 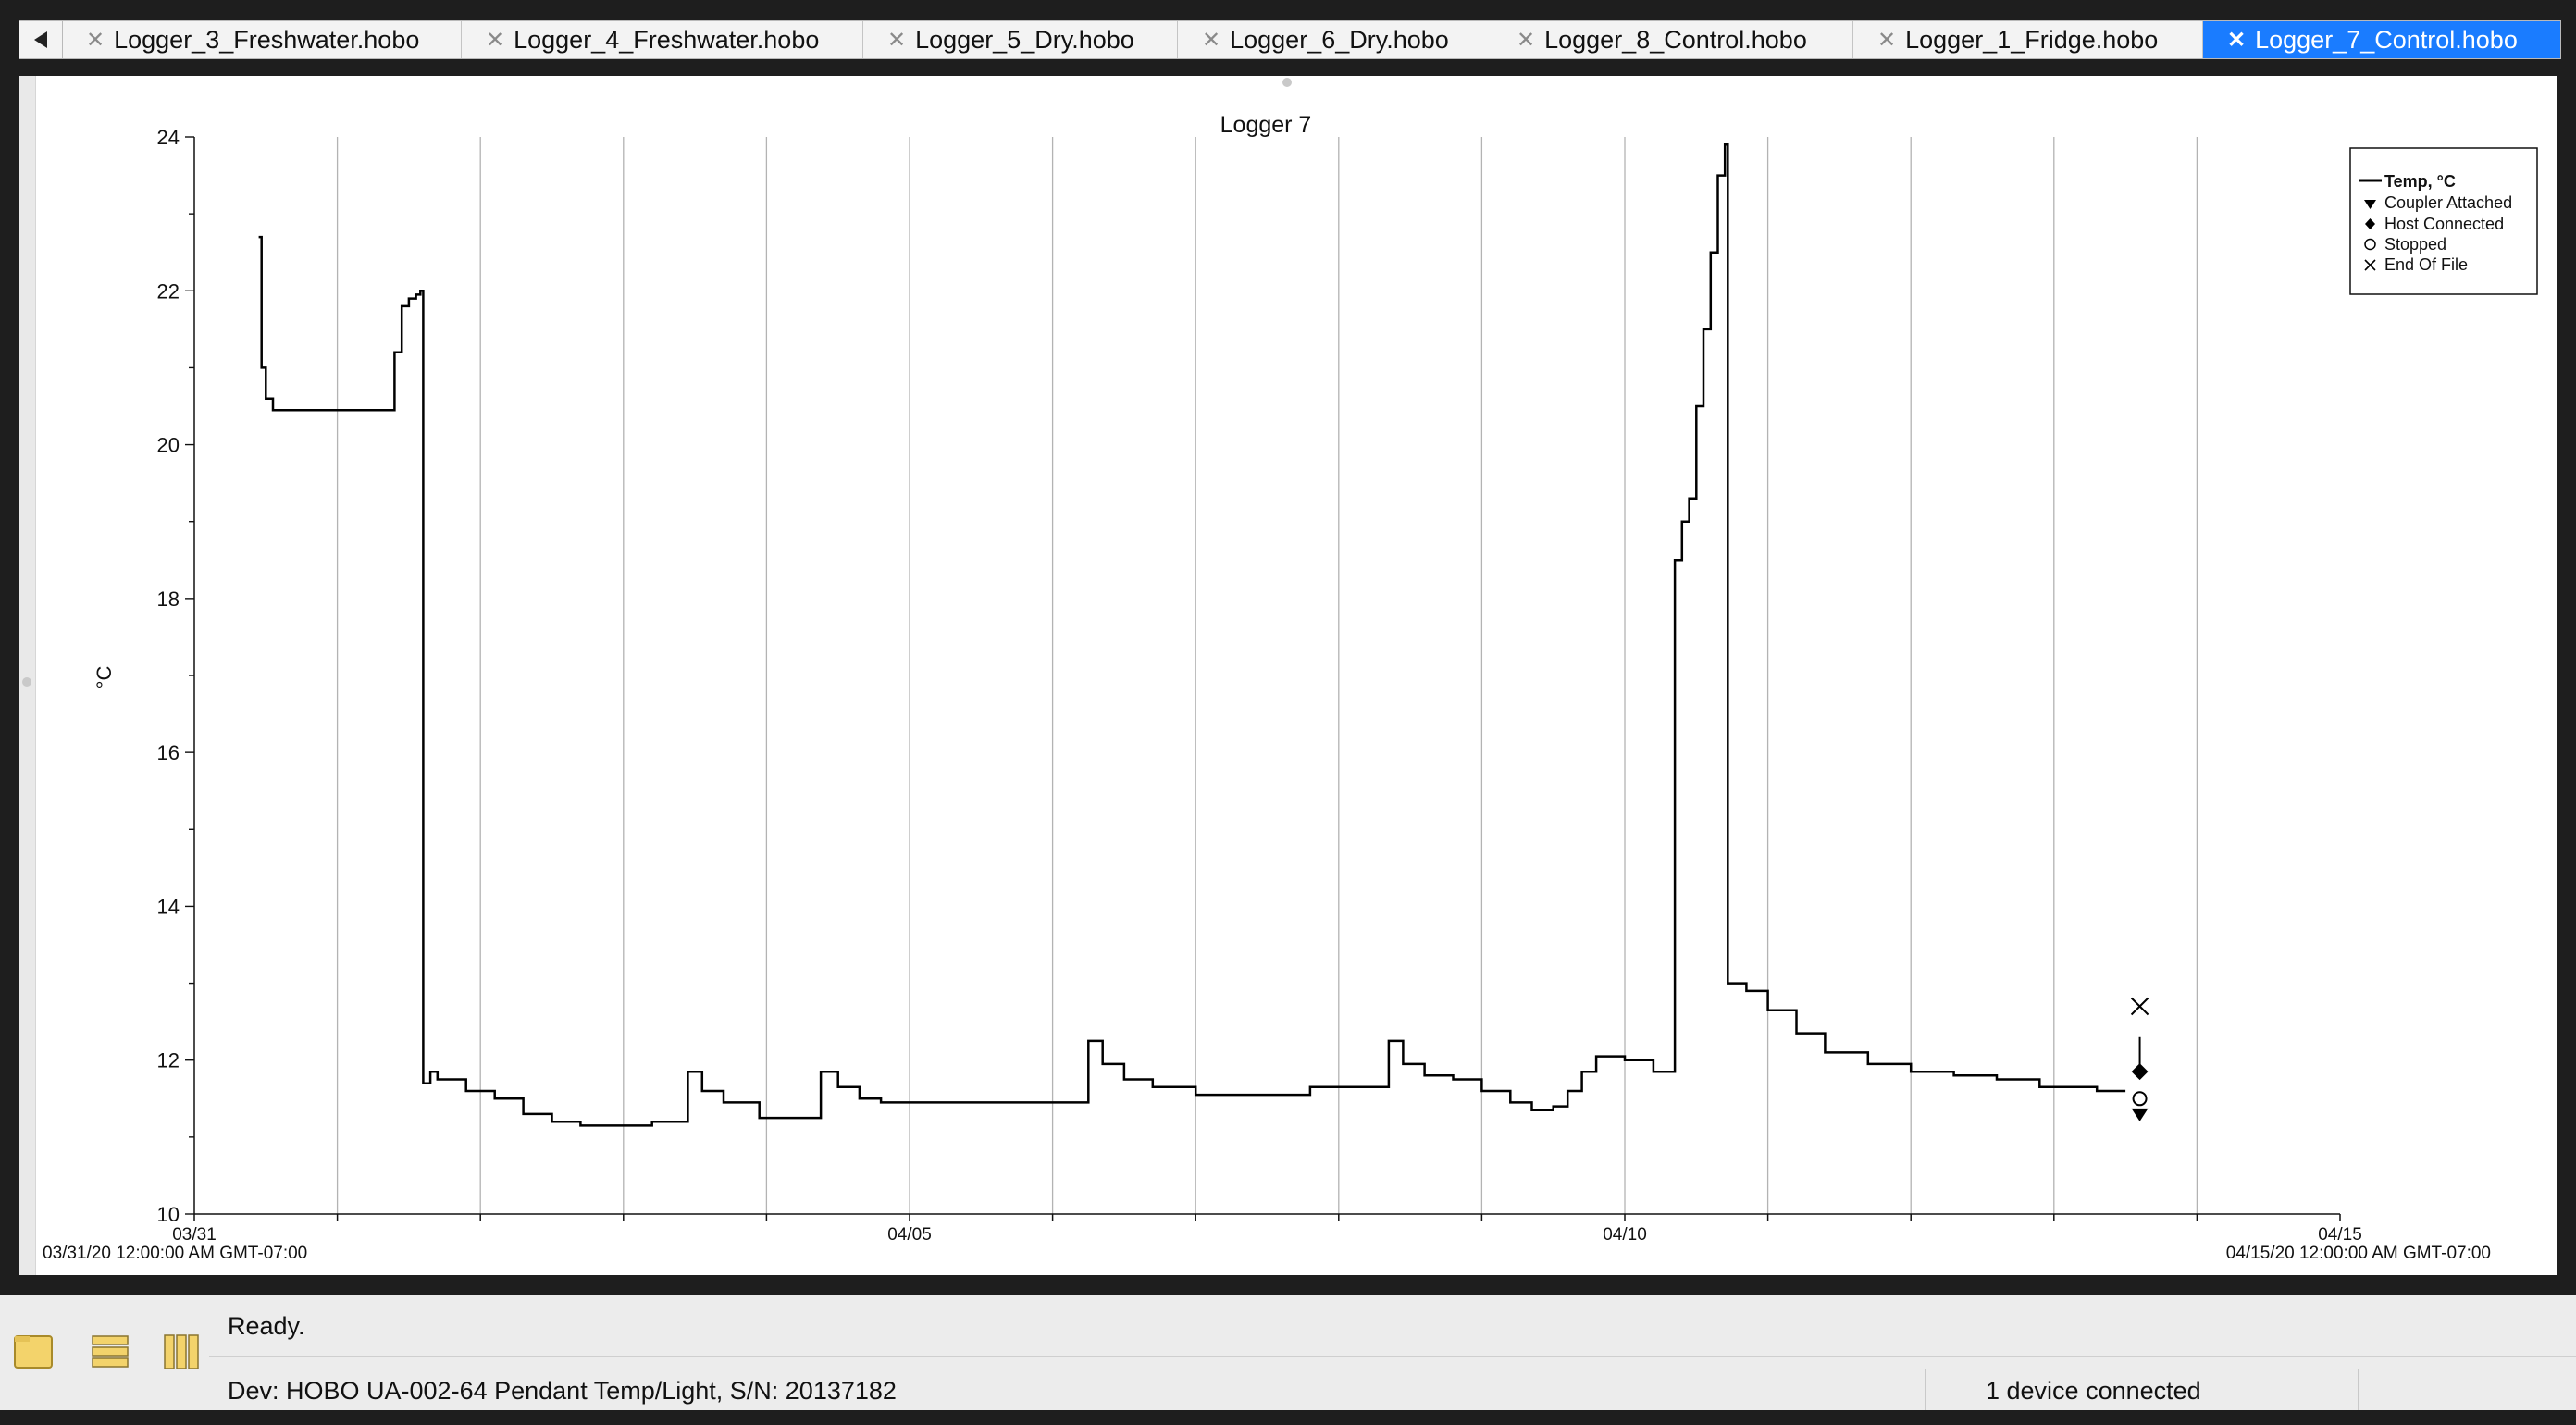 I want to click on y-tick-label: 22, so click(x=169, y=291).